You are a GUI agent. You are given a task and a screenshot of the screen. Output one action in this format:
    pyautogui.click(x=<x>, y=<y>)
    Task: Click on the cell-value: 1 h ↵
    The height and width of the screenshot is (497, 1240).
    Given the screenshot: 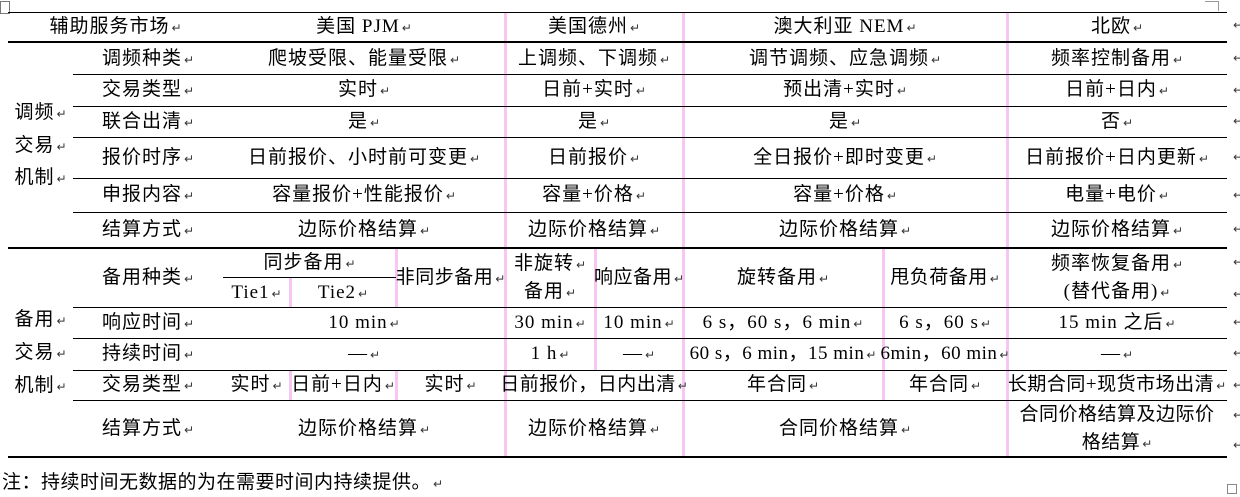 What is the action you would take?
    pyautogui.click(x=550, y=354)
    